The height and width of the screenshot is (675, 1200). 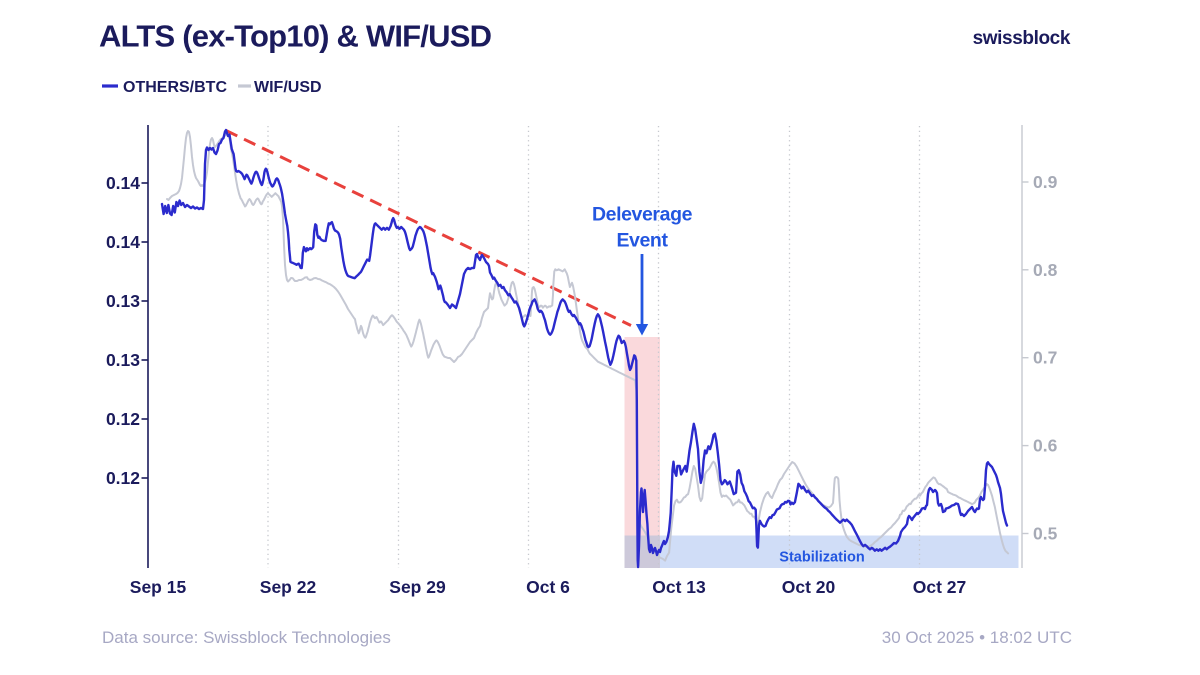 What do you see at coordinates (642, 241) in the screenshot?
I see `svg-text: Event` at bounding box center [642, 241].